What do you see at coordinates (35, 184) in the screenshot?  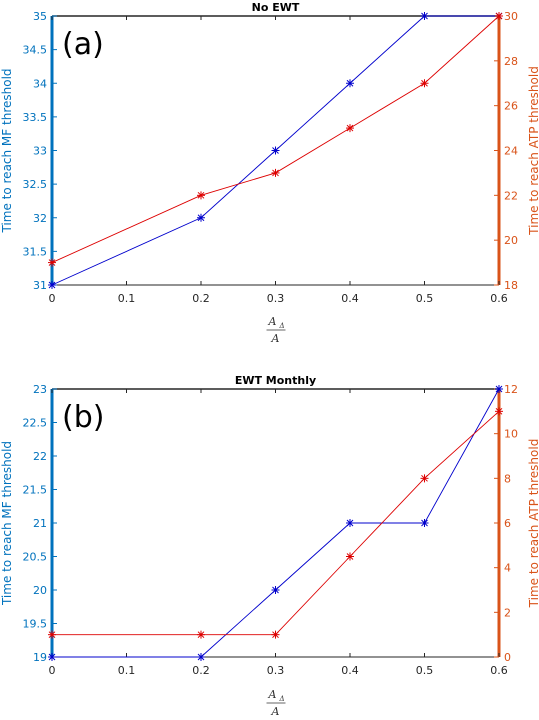 I see `left-y-tick-label: 32.5` at bounding box center [35, 184].